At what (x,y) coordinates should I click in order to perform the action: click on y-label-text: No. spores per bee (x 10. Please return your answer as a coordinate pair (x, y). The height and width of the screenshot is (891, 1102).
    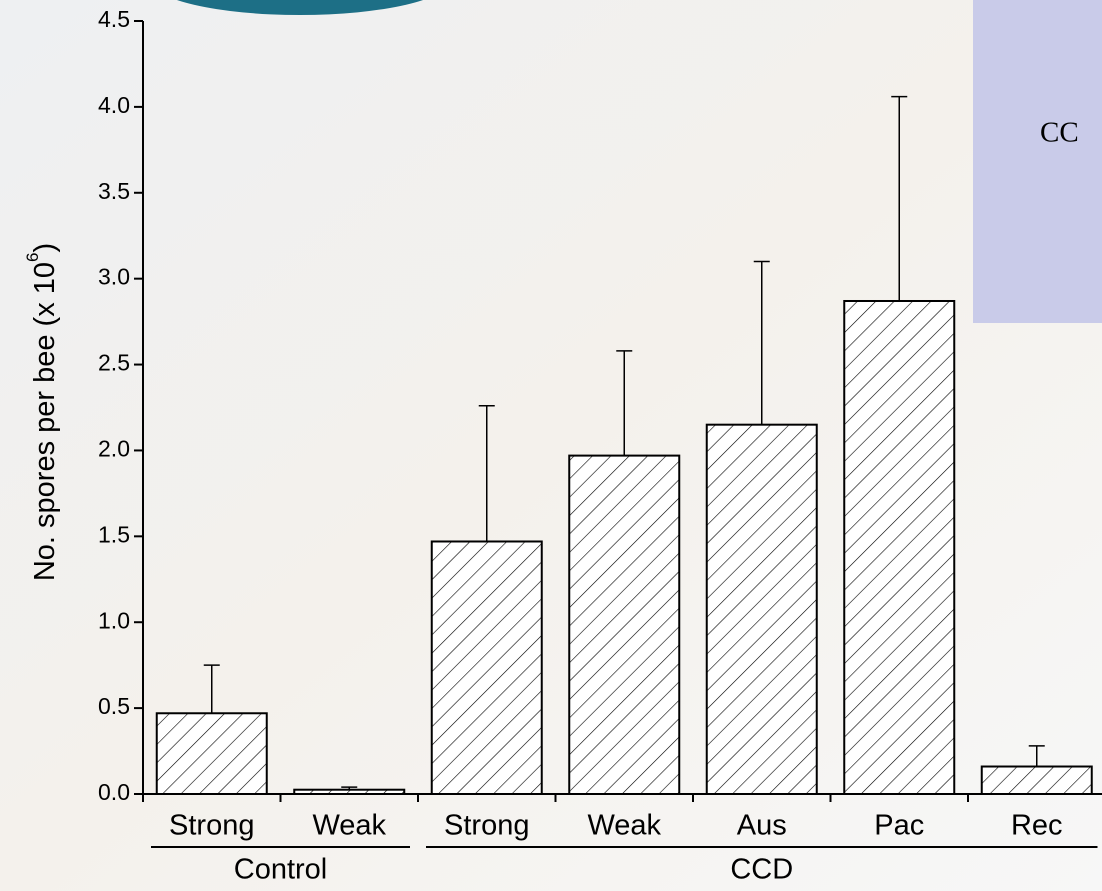
    Looking at the image, I should click on (45, 421).